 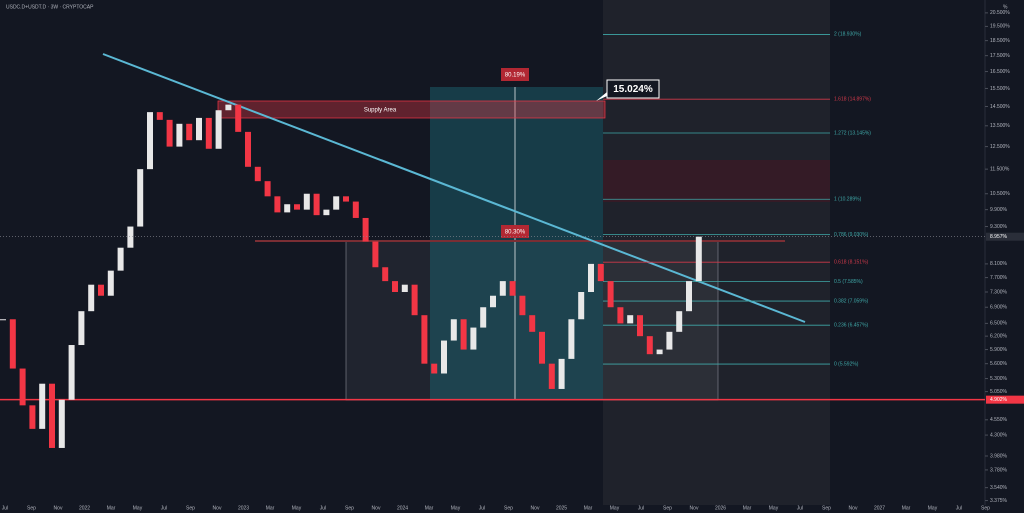 I want to click on x-tick-label: 2022, so click(x=84, y=508).